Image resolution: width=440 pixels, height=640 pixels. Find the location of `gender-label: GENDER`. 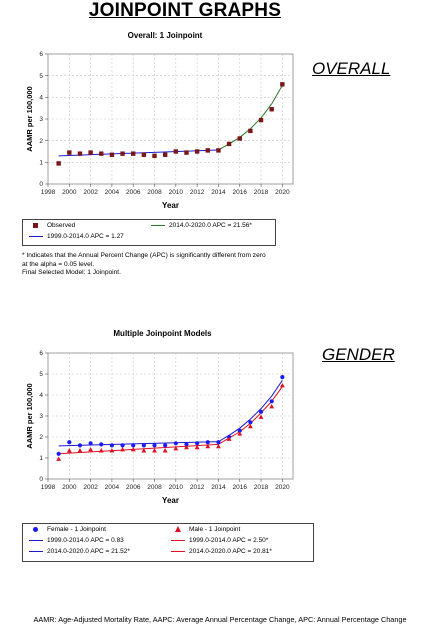

gender-label: GENDER is located at coordinates (358, 354).